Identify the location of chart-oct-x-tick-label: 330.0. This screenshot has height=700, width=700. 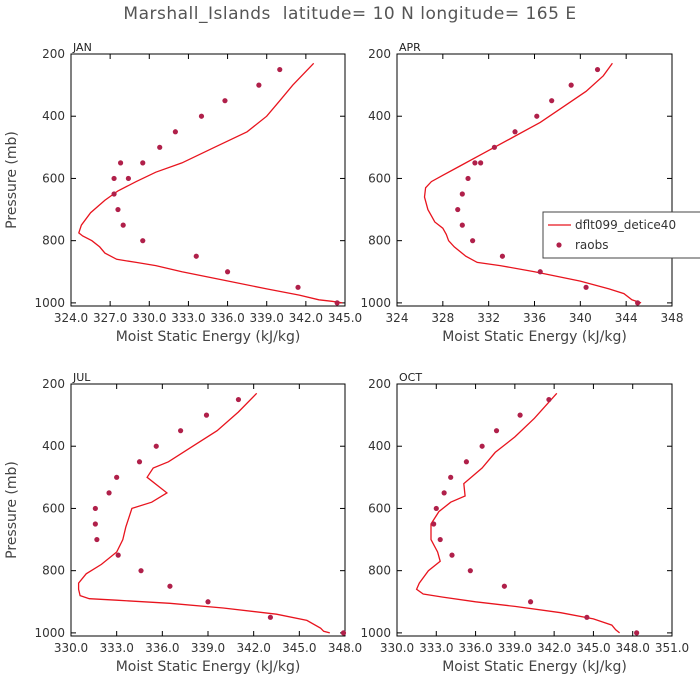
(397, 648).